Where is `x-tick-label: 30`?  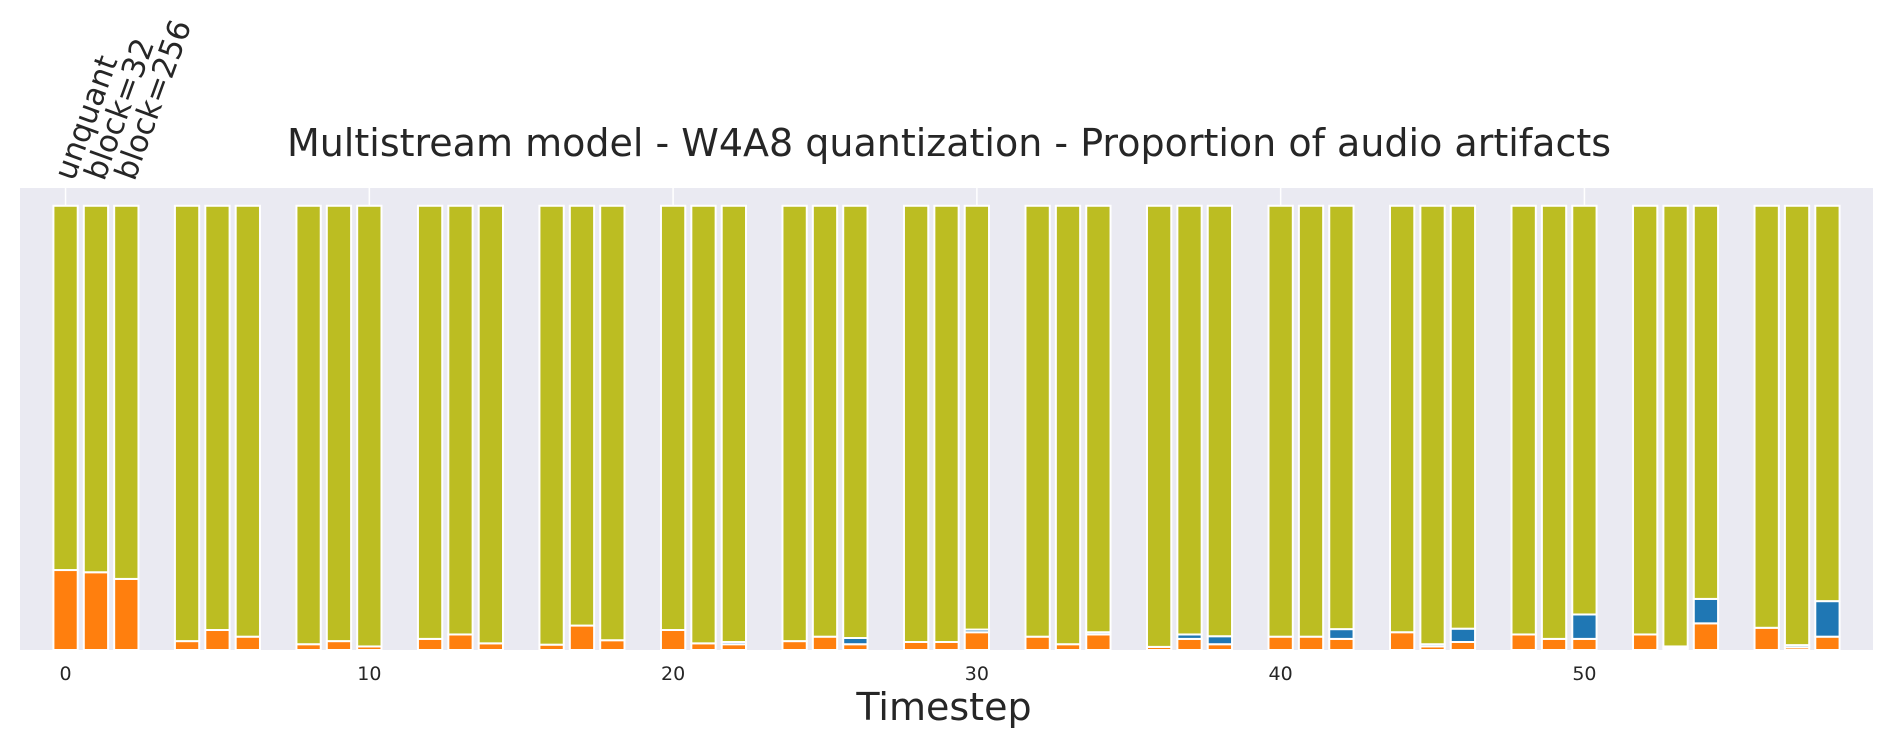
x-tick-label: 30 is located at coordinates (977, 674).